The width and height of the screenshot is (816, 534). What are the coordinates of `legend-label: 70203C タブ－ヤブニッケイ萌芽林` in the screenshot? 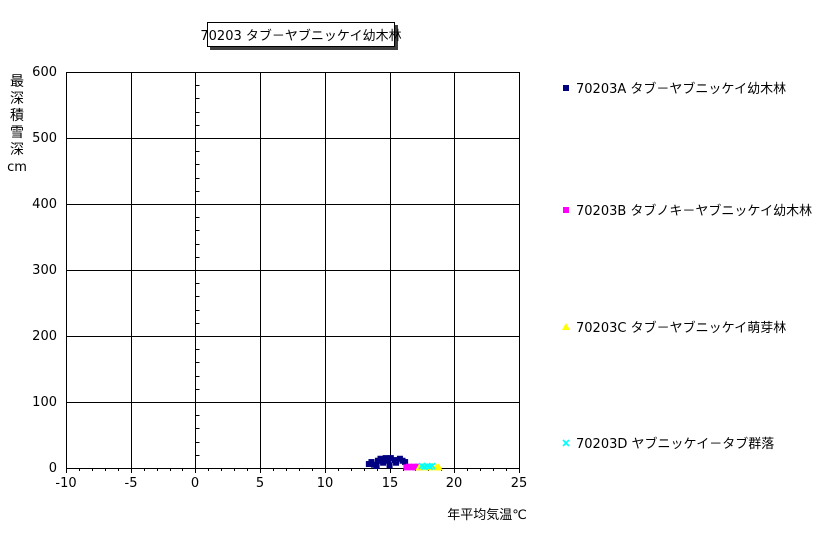 It's located at (681, 328).